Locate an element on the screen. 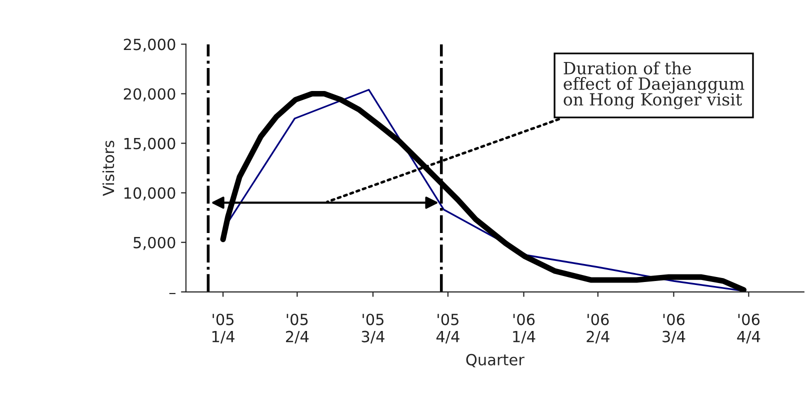  y-tick-label: 5,000 is located at coordinates (155, 243).